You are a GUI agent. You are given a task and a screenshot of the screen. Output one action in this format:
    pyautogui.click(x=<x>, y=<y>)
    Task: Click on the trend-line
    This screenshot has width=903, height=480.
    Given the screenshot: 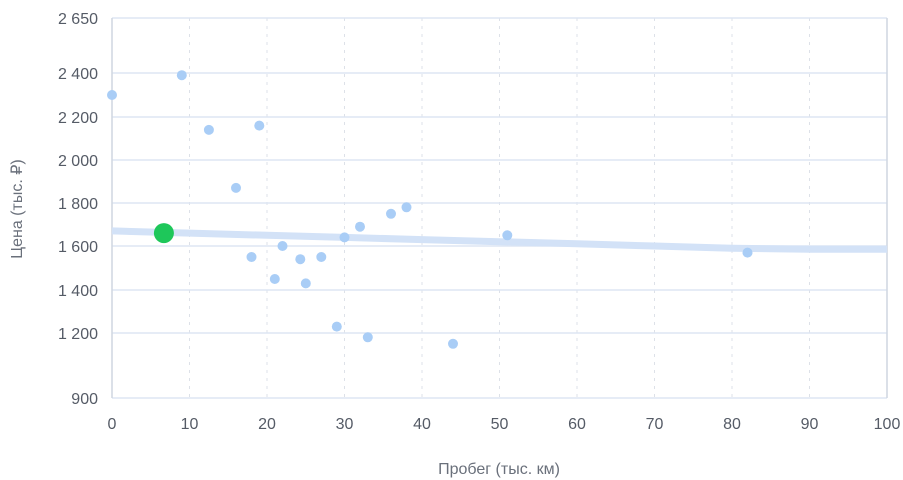 What is the action you would take?
    pyautogui.click(x=499, y=240)
    